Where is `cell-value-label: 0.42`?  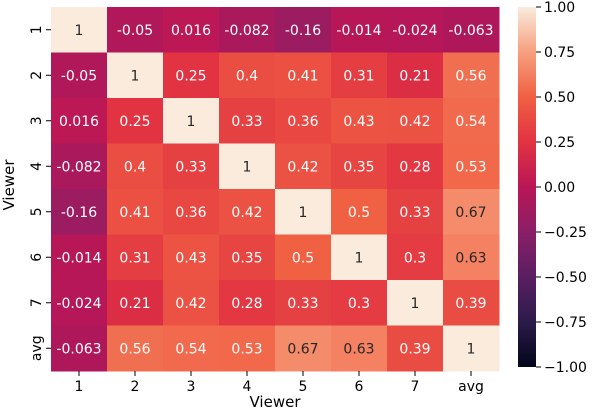 cell-value-label: 0.42 is located at coordinates (190, 304).